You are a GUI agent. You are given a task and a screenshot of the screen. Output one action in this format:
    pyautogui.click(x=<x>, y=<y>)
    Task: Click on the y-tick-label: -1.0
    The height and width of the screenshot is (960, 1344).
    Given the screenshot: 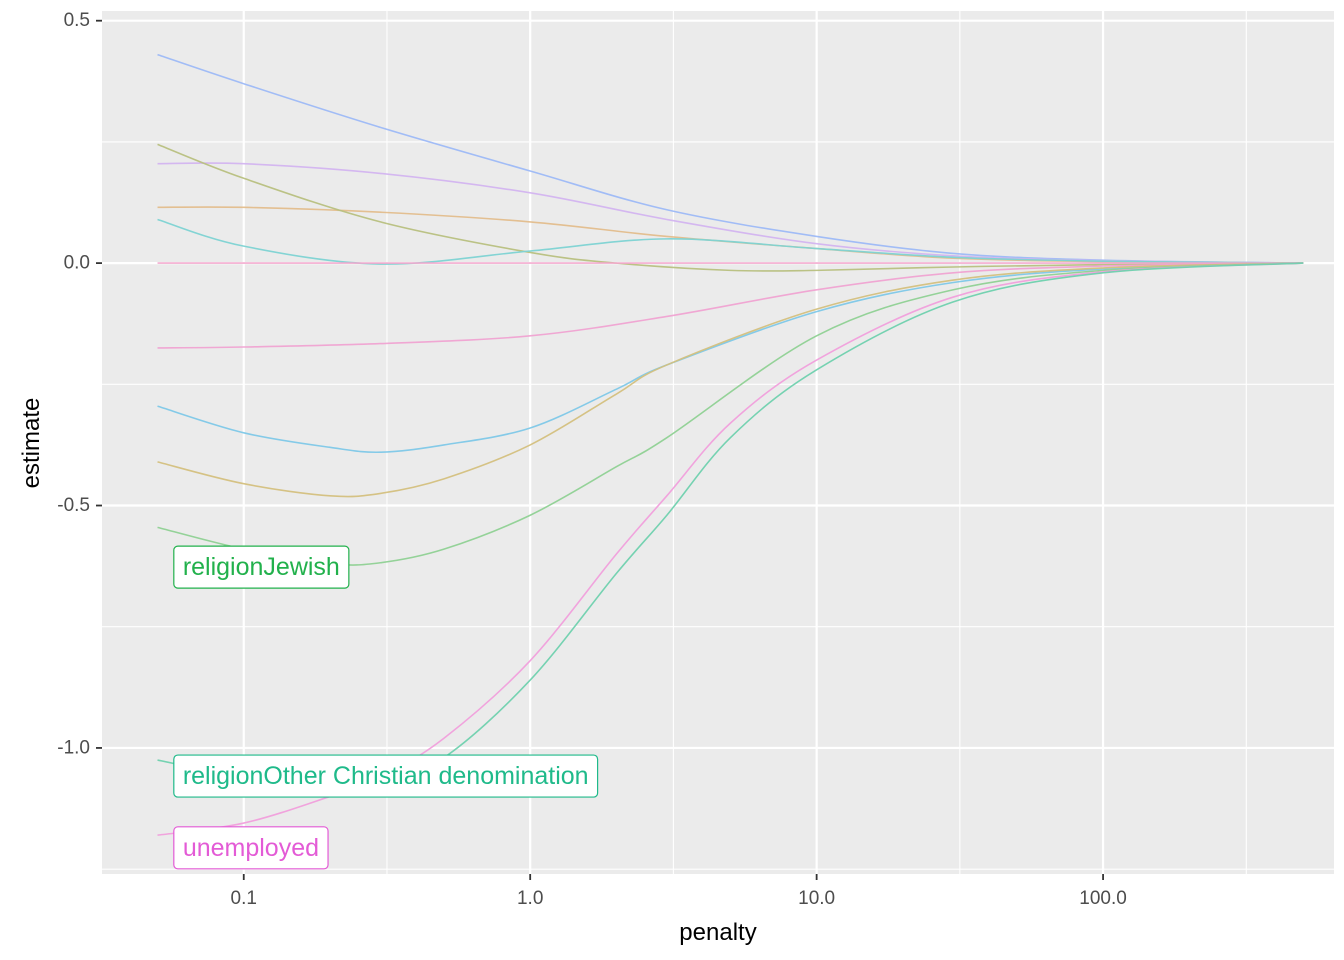 What is the action you would take?
    pyautogui.click(x=73, y=747)
    